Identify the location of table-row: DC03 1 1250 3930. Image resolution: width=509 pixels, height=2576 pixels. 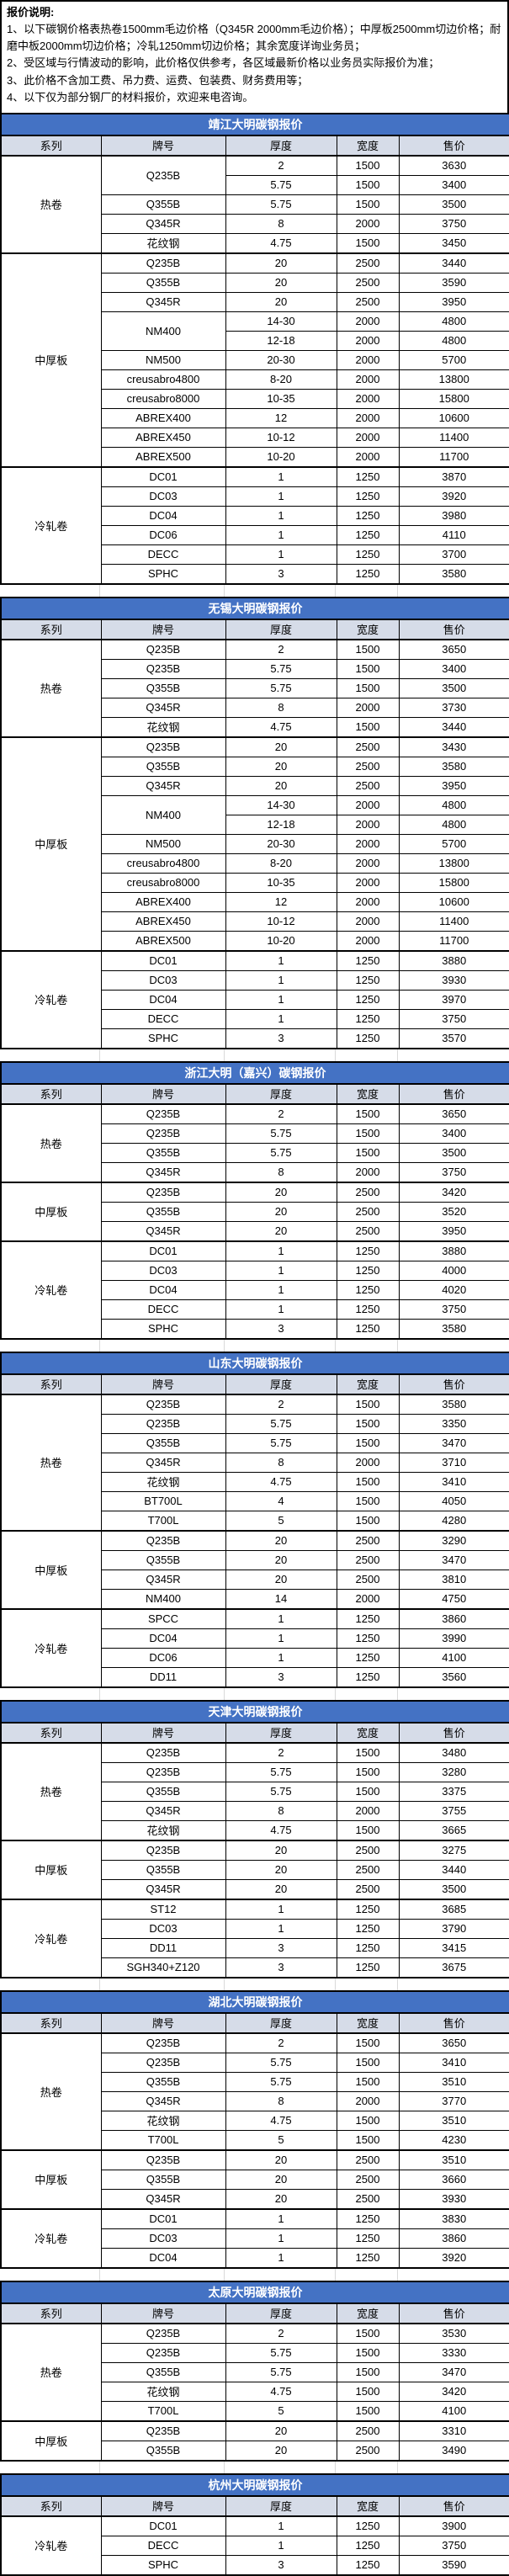
(255, 980).